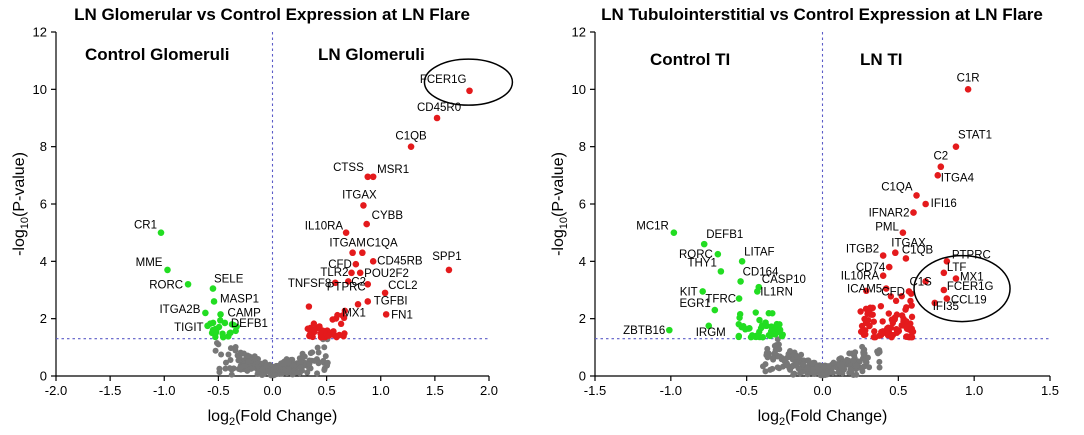 The height and width of the screenshot is (435, 1084). What do you see at coordinates (690, 59) in the screenshot?
I see `control-region-label: Control TI` at bounding box center [690, 59].